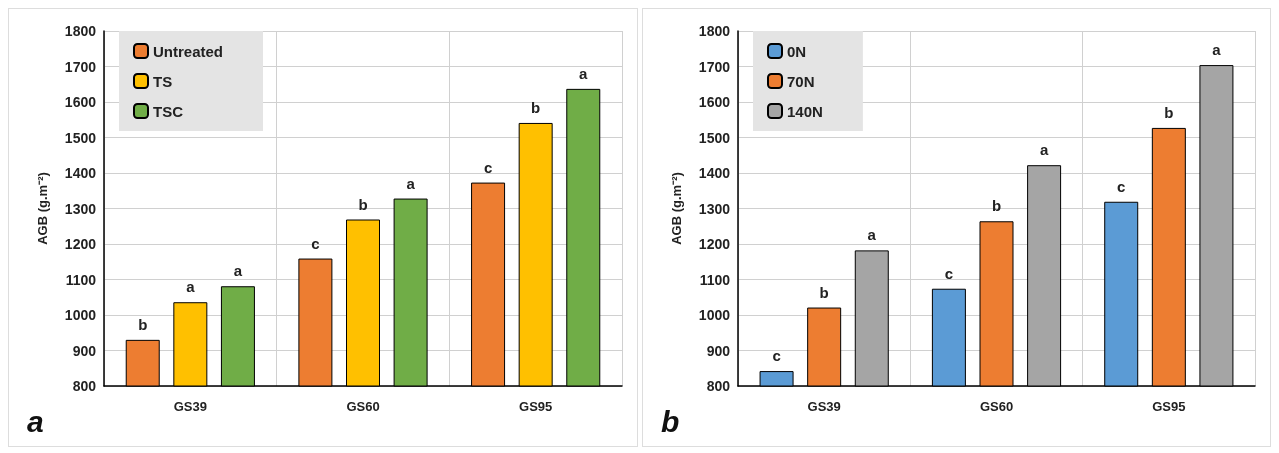 The height and width of the screenshot is (453, 1279). I want to click on text: b, so click(670, 421).